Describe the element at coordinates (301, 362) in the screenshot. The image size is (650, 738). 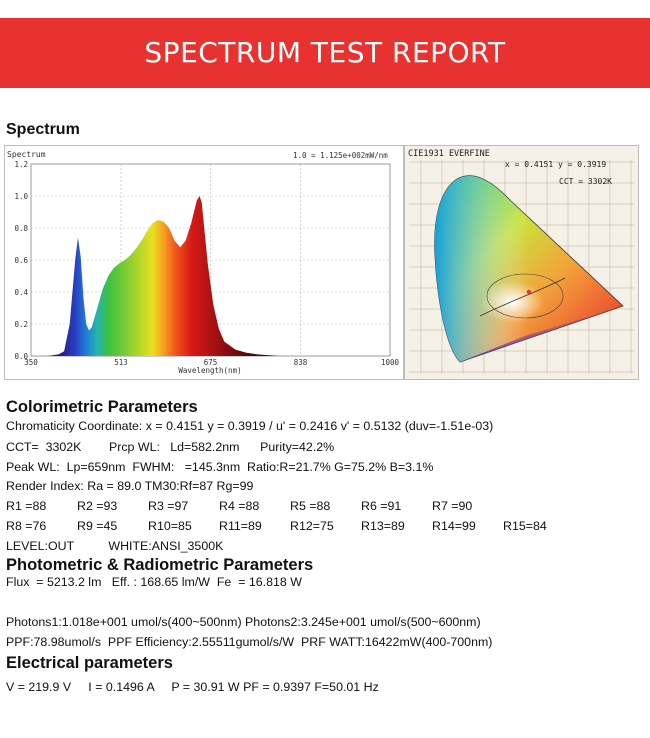
I see `x-tick-label: 838` at that location.